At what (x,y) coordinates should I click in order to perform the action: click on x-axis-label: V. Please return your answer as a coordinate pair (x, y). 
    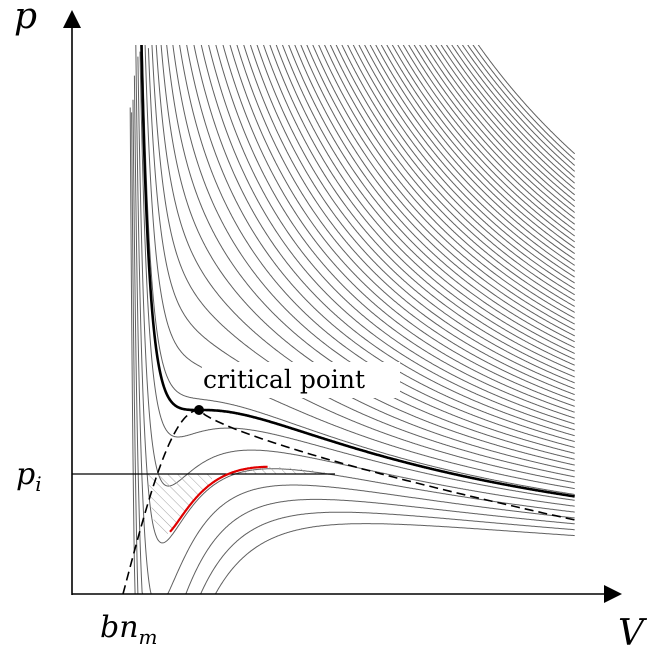
    Looking at the image, I should click on (632, 631).